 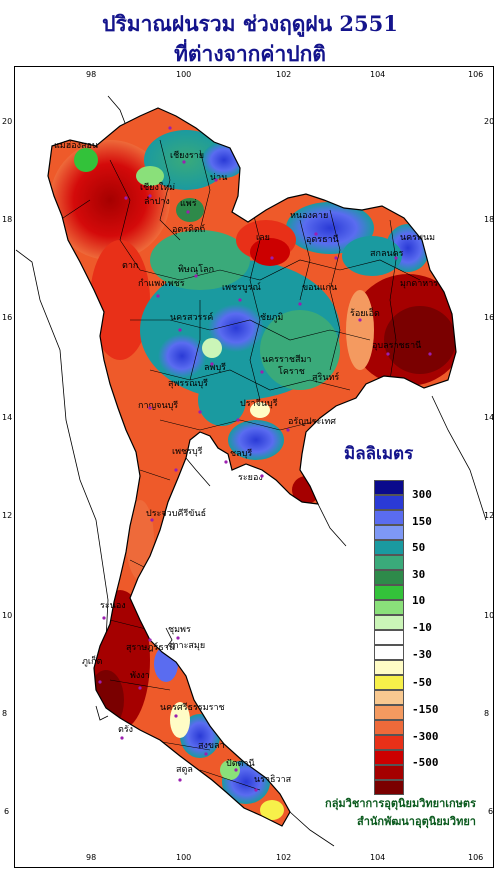 I want to click on province-label: กาญจนบุรี, so click(x=158, y=405).